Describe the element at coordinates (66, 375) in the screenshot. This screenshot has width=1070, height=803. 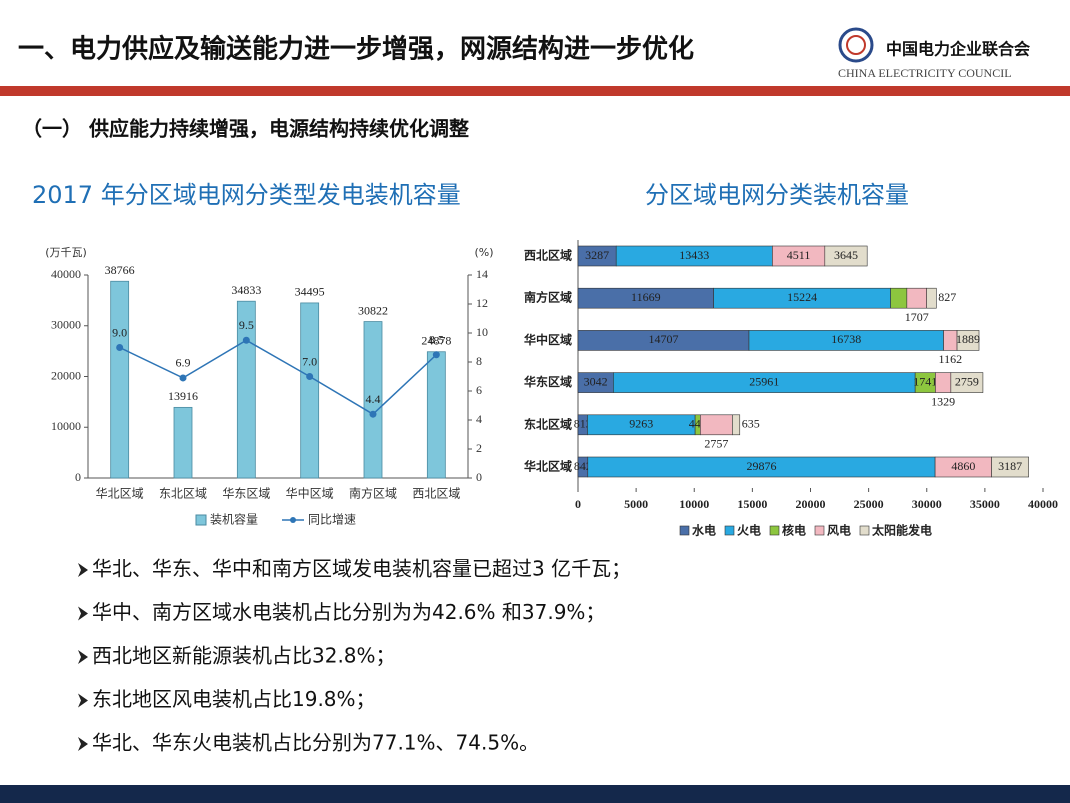
I see `y-tick-label: 20000` at that location.